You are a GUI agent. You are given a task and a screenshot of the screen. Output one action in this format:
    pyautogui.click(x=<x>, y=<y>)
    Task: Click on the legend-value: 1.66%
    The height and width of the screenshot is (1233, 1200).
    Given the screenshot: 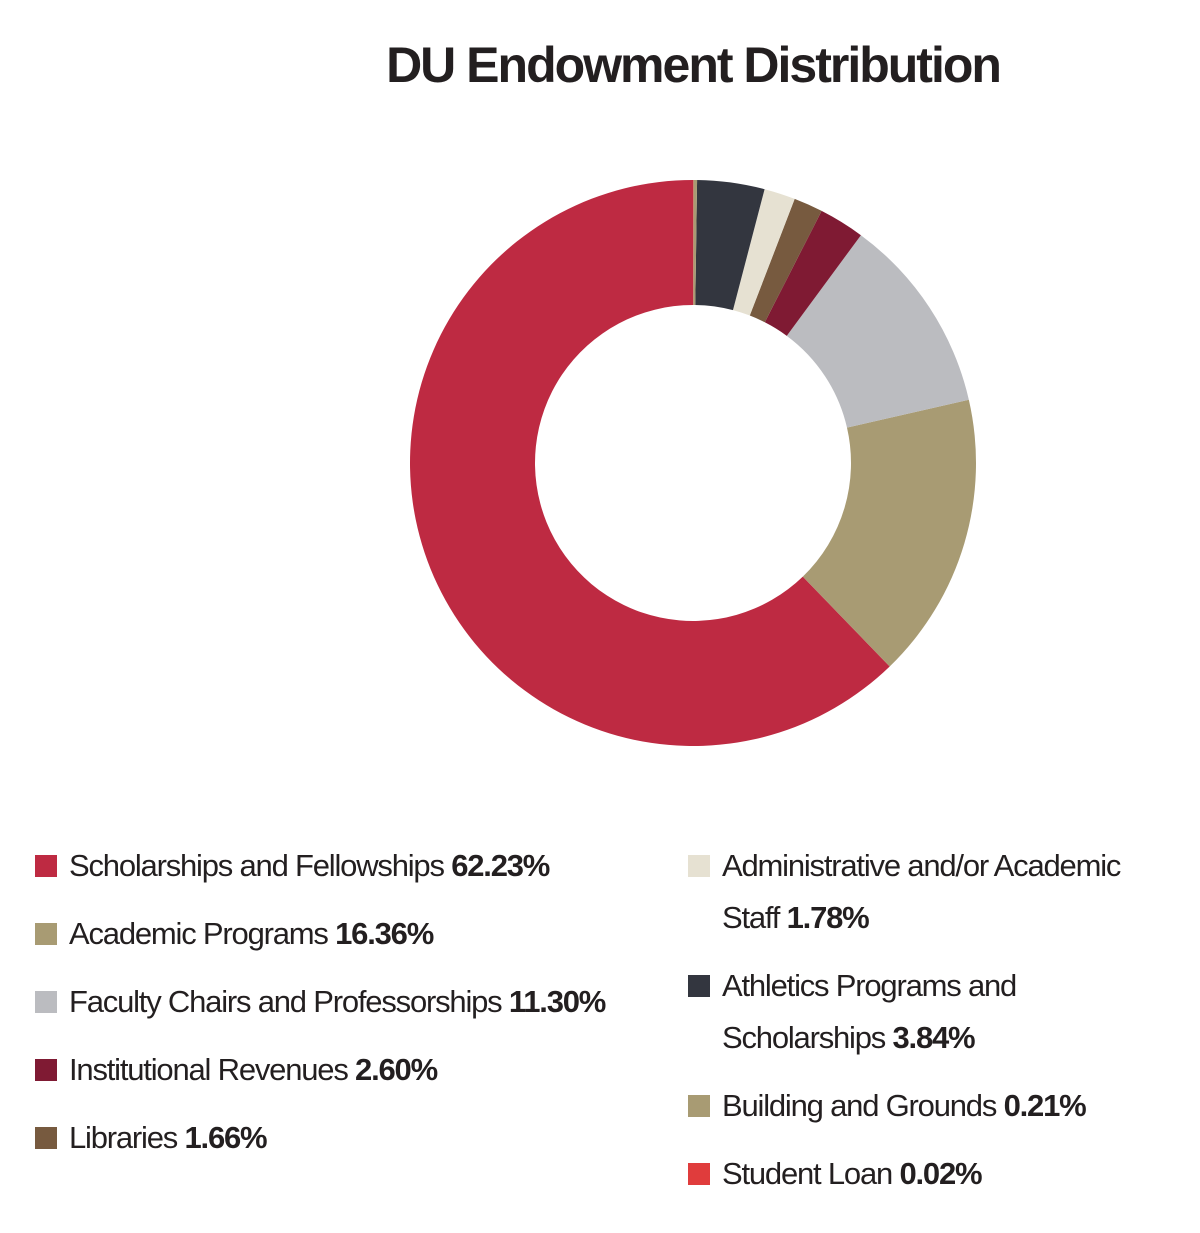 What is the action you would take?
    pyautogui.click(x=226, y=1137)
    